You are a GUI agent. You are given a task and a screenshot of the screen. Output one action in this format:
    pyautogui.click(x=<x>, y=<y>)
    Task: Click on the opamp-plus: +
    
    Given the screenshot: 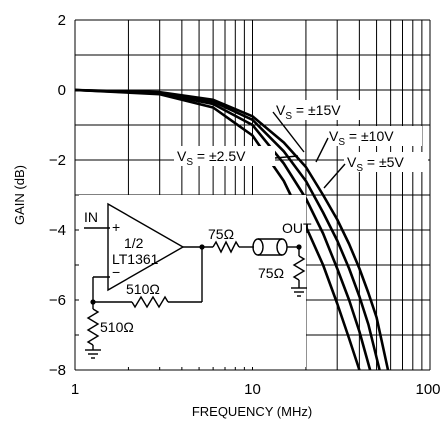 What is the action you would take?
    pyautogui.click(x=116, y=227)
    